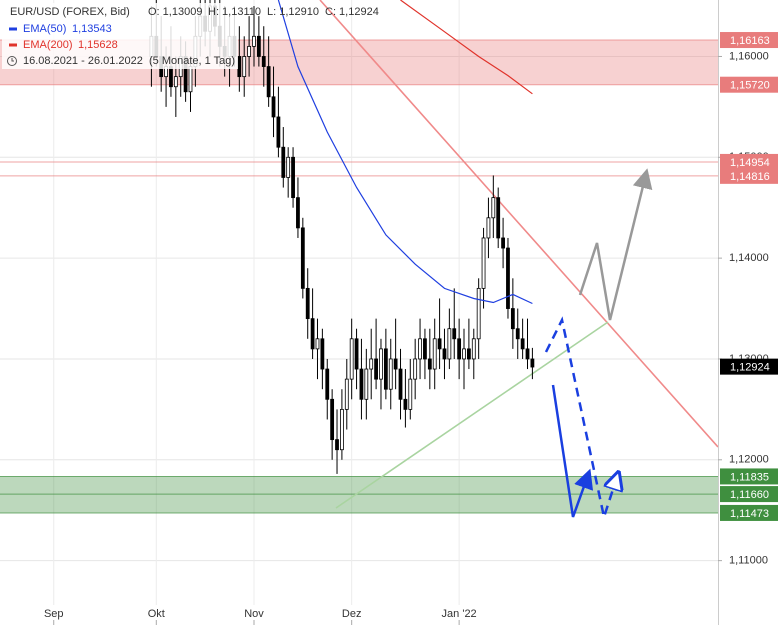 Image resolution: width=780 pixels, height=625 pixels. What do you see at coordinates (749, 460) in the screenshot?
I see `y-tick-label: 1,12000` at bounding box center [749, 460].